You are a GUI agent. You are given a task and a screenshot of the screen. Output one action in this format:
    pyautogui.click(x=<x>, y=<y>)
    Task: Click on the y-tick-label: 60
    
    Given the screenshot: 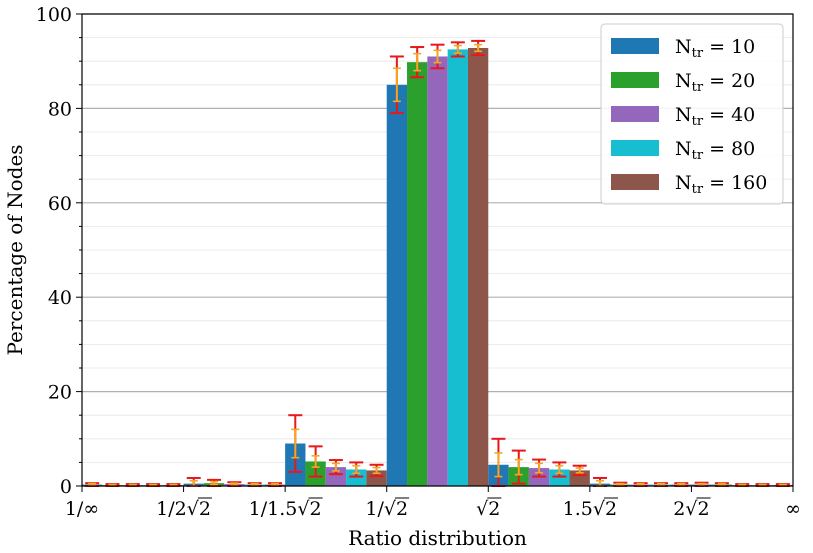 What is the action you would take?
    pyautogui.click(x=60, y=204)
    